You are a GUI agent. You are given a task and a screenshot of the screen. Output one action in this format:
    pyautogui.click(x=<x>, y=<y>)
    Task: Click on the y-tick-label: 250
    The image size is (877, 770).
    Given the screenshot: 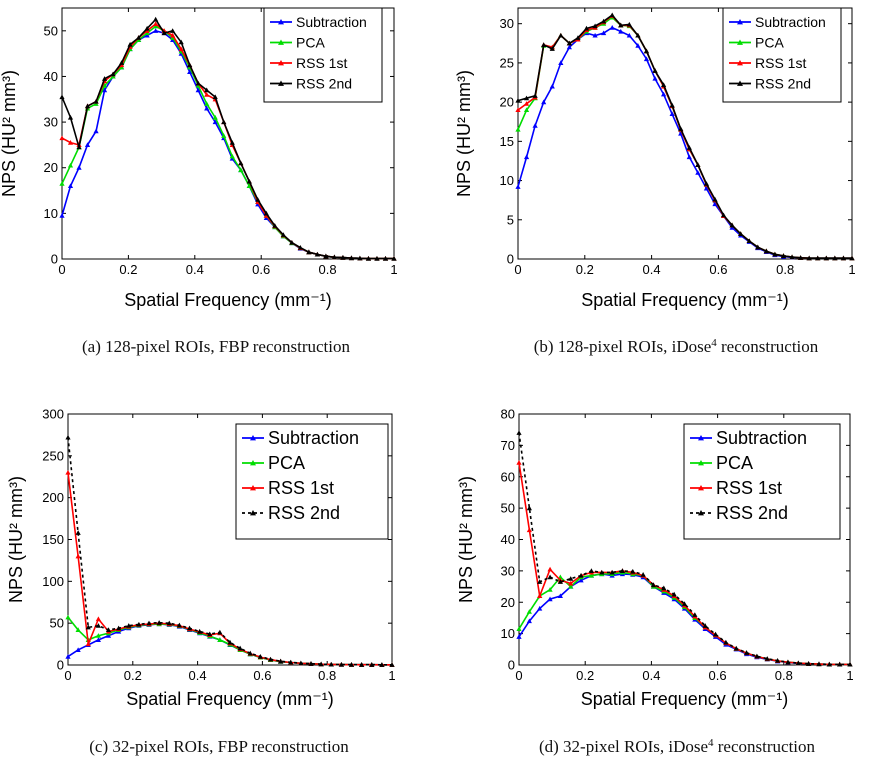 What is the action you would take?
    pyautogui.click(x=53, y=455)
    